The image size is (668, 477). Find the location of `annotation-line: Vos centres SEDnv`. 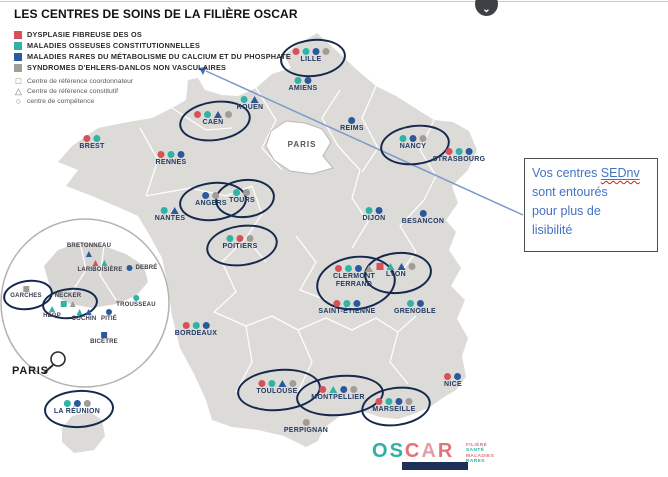

annotation-line: Vos centres SEDnv is located at coordinates (586, 173).